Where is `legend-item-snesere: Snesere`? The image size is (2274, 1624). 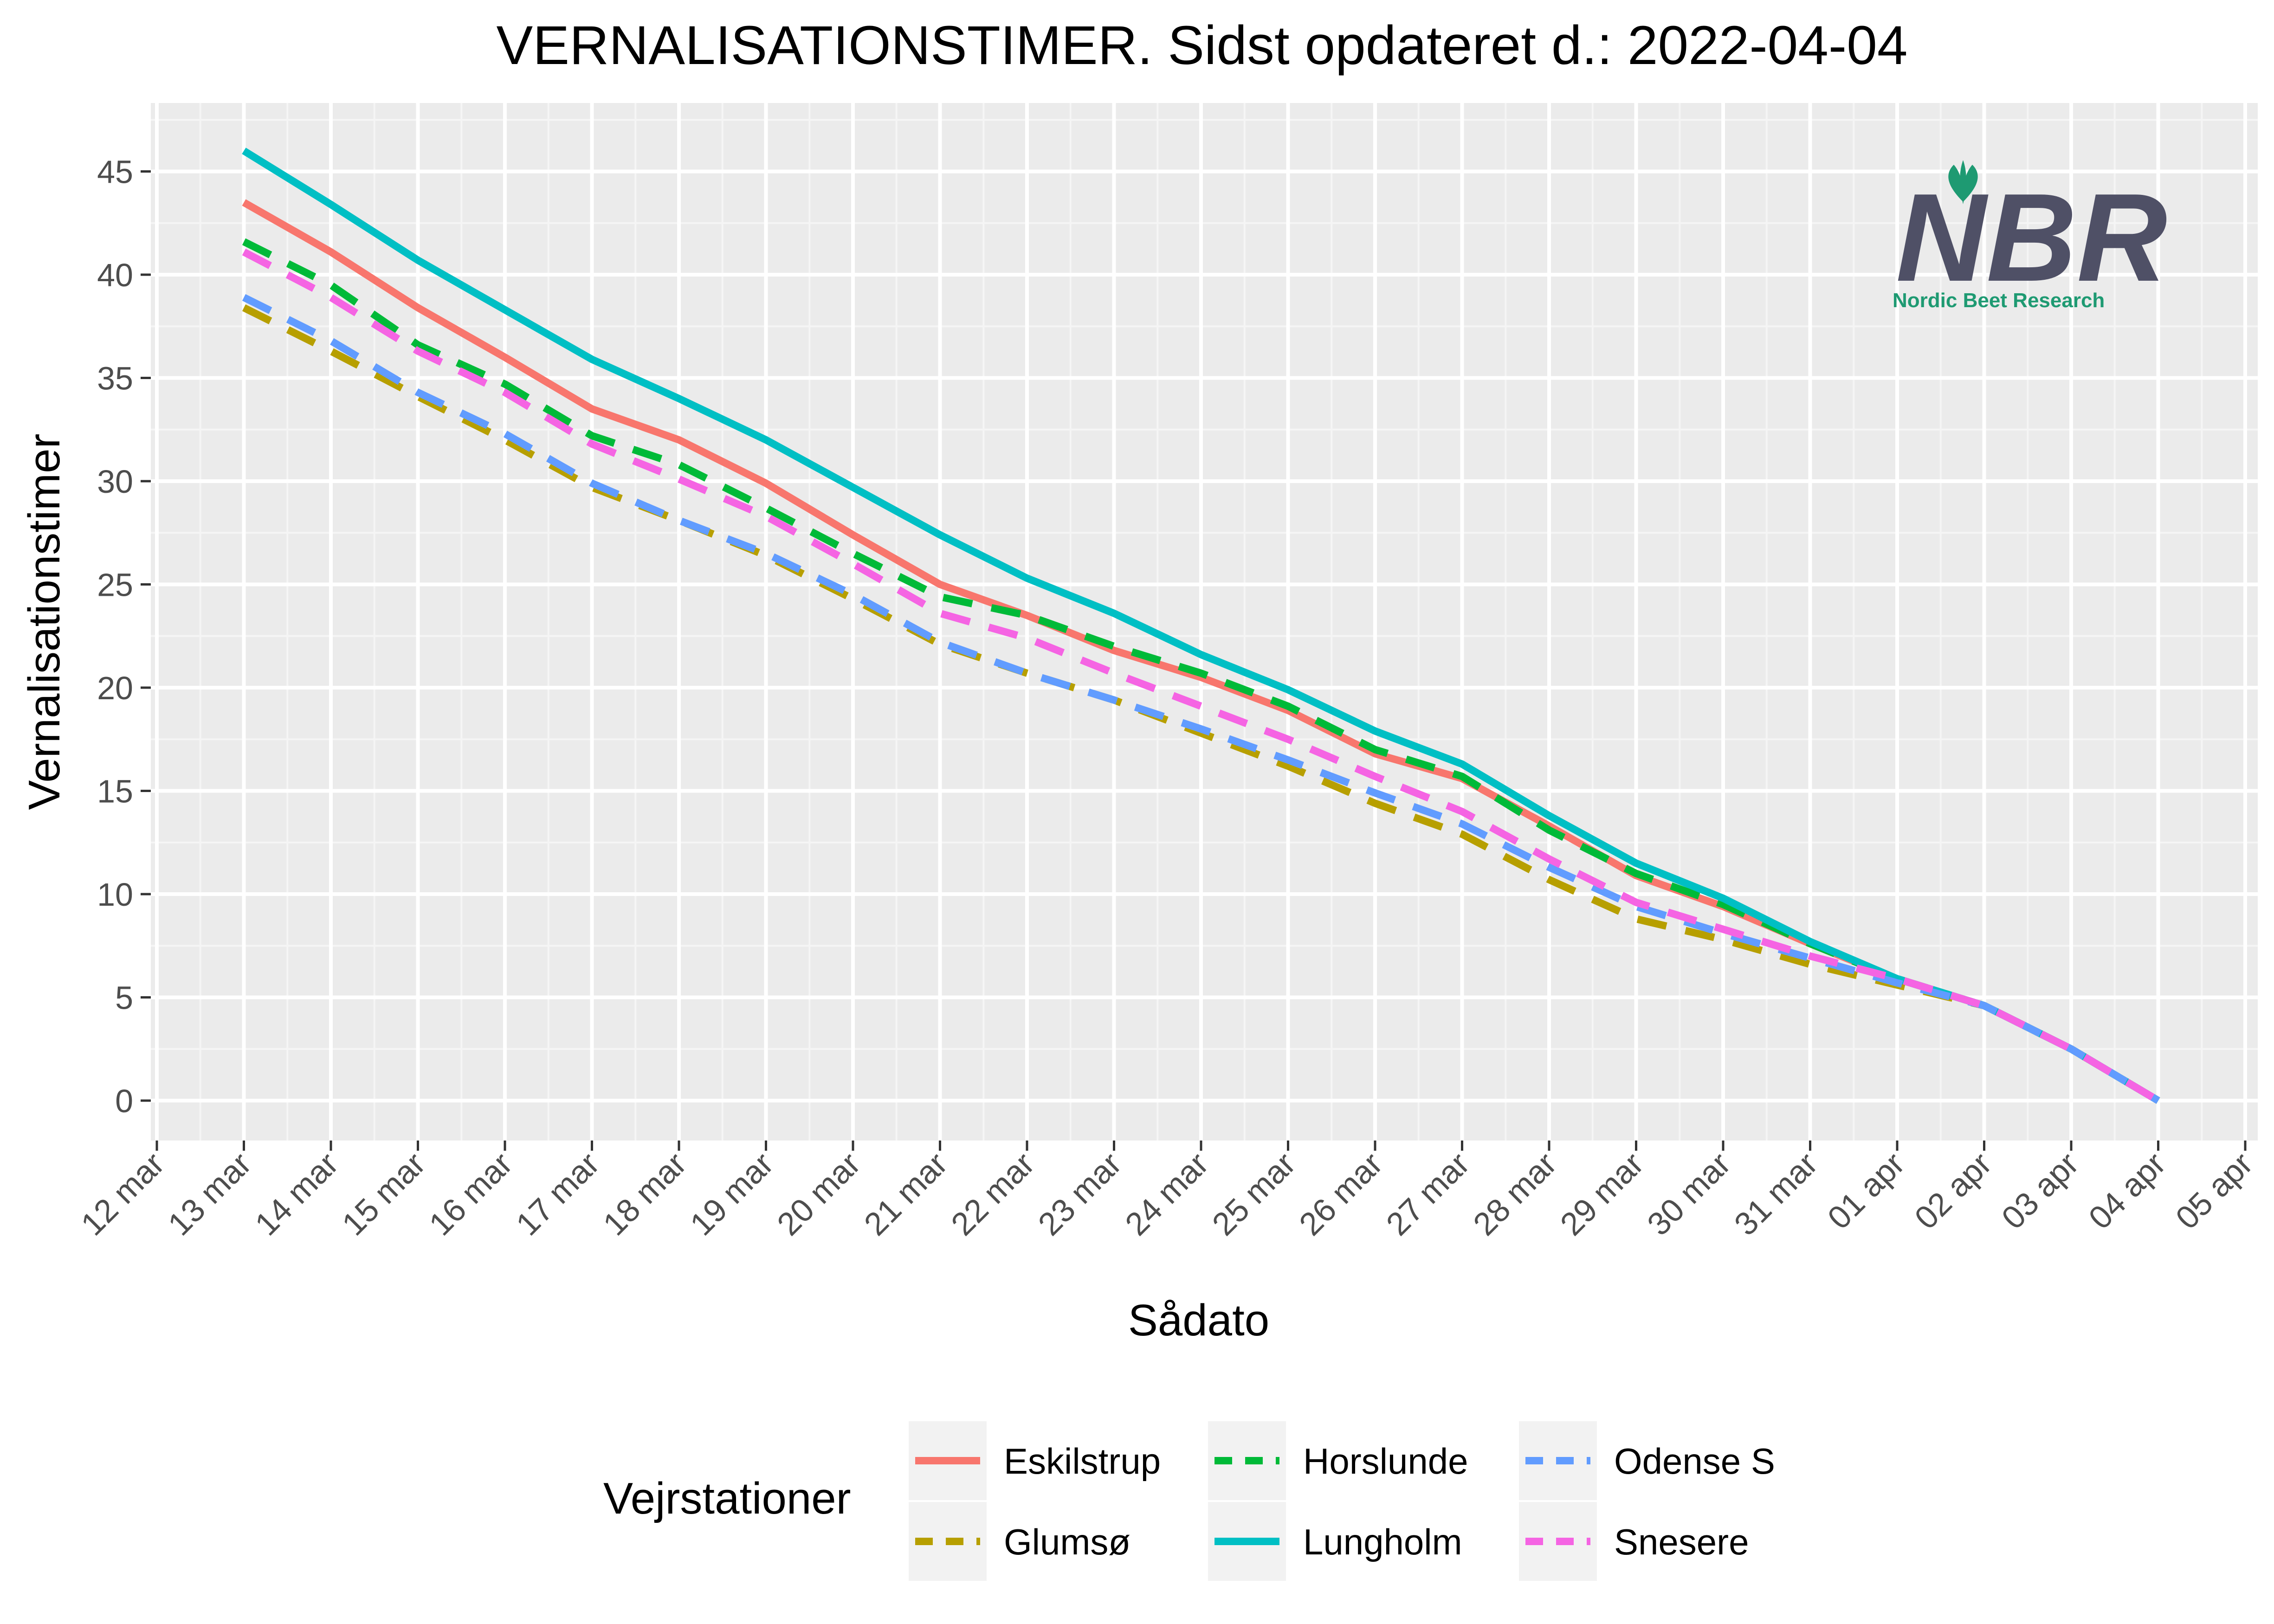 legend-item-snesere: Snesere is located at coordinates (1634, 1542).